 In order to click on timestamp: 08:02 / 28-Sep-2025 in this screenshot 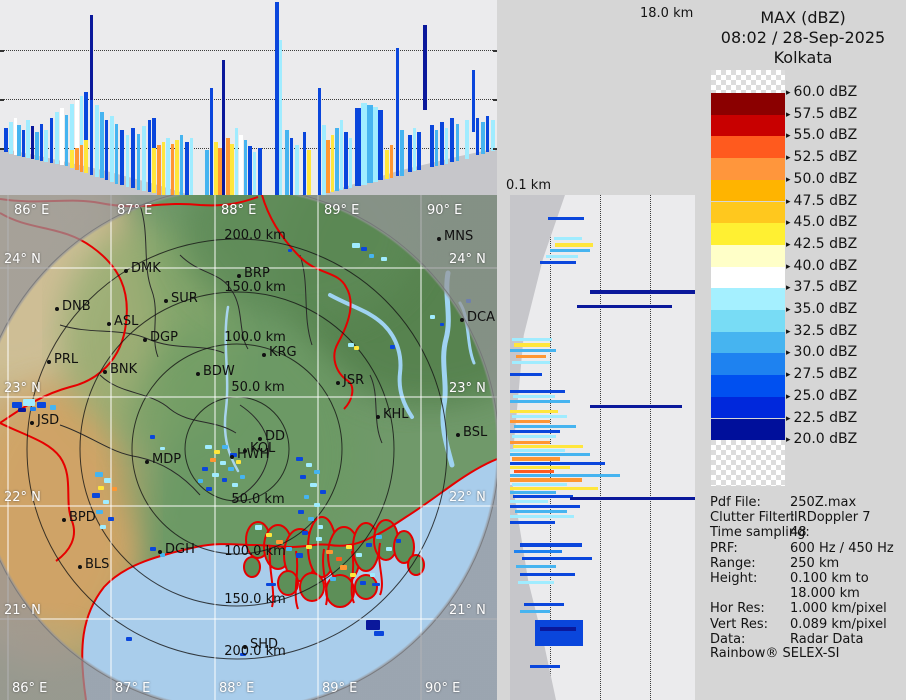, I will do `click(803, 37)`.